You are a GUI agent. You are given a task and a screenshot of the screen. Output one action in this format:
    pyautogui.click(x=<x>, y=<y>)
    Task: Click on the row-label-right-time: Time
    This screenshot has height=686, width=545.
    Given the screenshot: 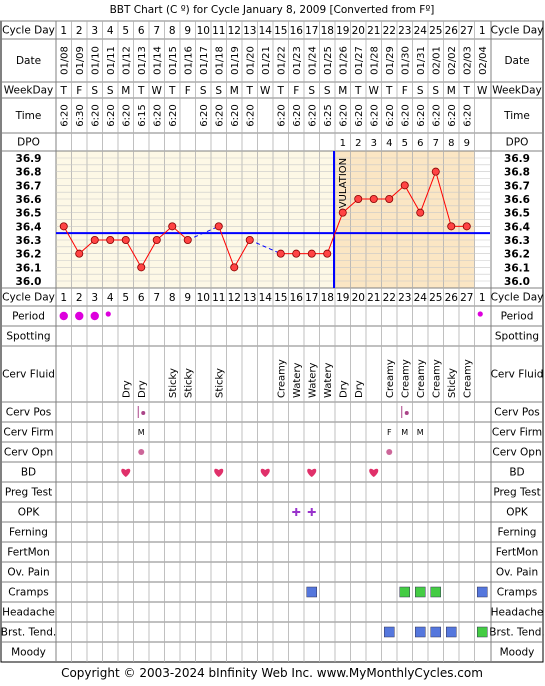 What is the action you would take?
    pyautogui.click(x=516, y=116)
    